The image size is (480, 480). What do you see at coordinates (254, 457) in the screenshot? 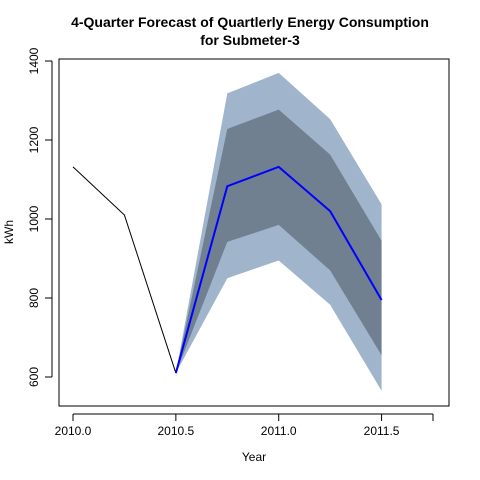
I see `x-axis-label: Year` at bounding box center [254, 457].